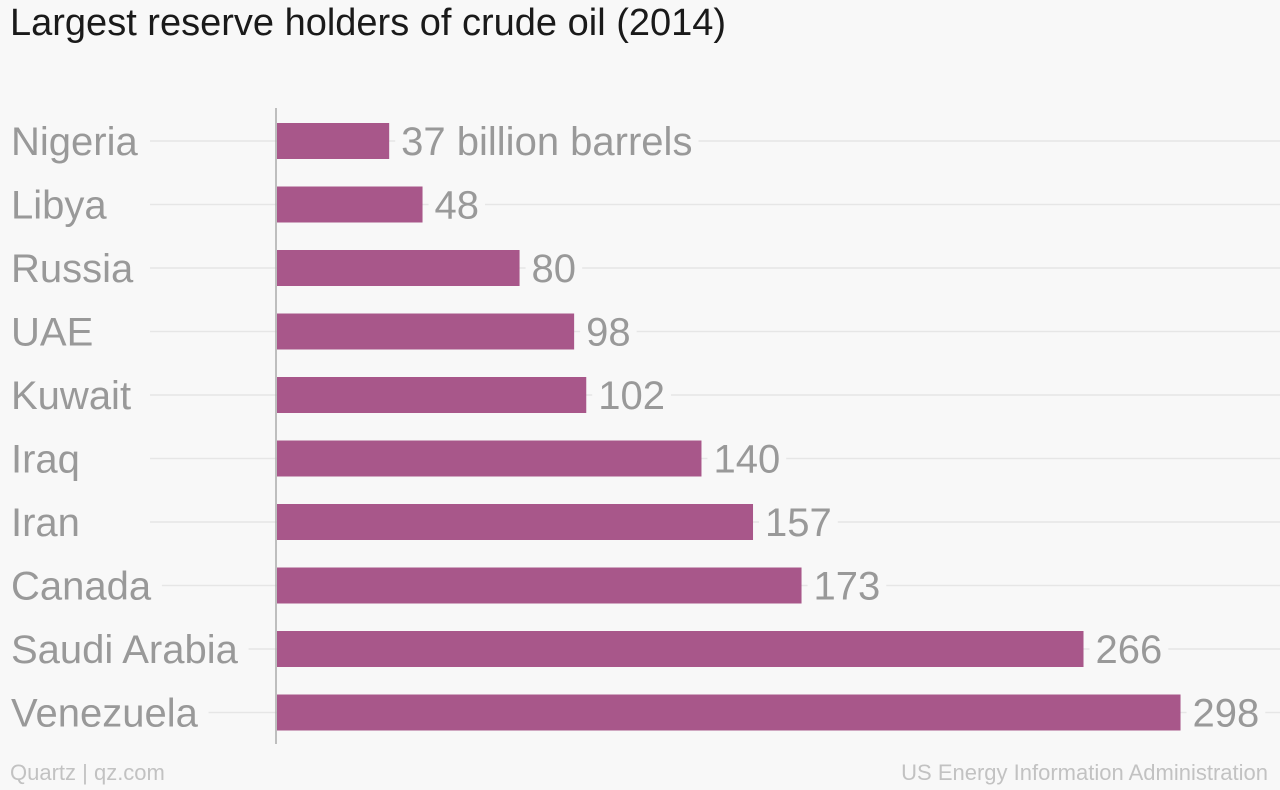 The height and width of the screenshot is (790, 1280). What do you see at coordinates (105, 714) in the screenshot?
I see `category-label: Venezuela` at bounding box center [105, 714].